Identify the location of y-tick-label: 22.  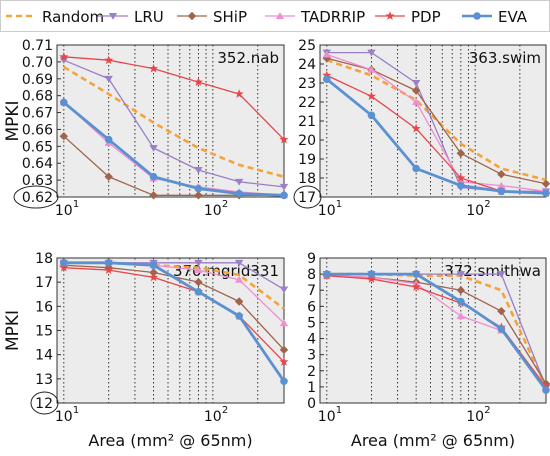
(307, 103).